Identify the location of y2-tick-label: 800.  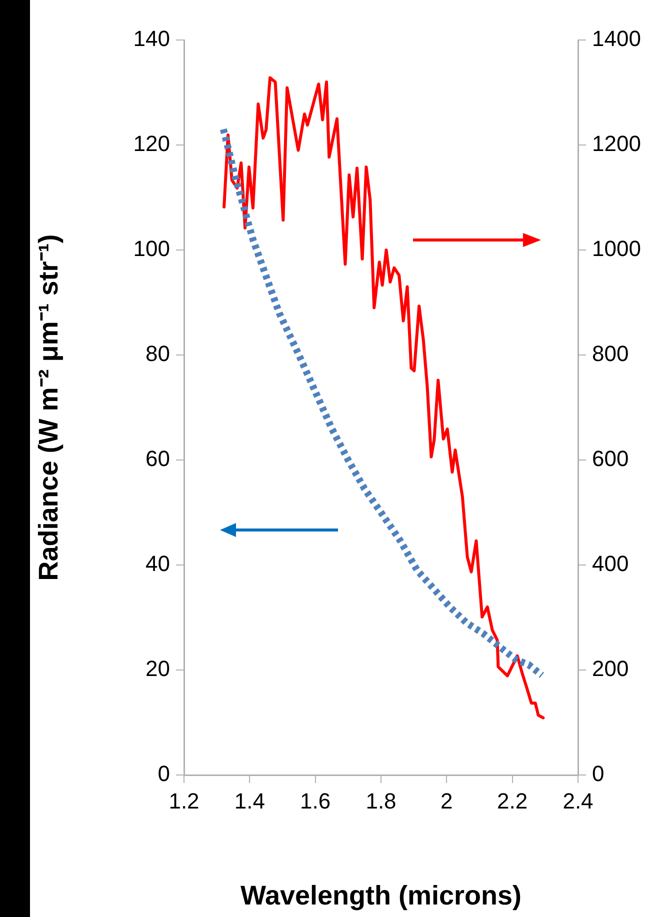
(610, 353).